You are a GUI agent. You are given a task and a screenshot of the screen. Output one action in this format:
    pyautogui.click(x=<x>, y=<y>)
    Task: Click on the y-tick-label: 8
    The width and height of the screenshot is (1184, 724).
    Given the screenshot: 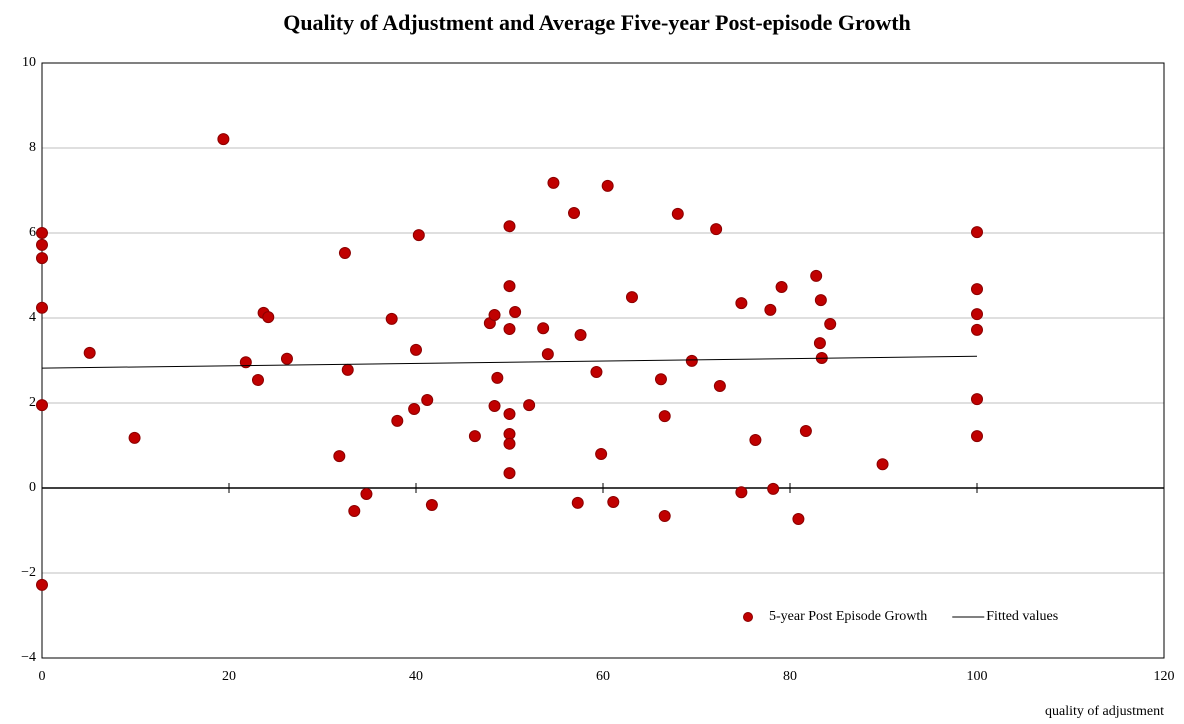 What is the action you would take?
    pyautogui.click(x=32, y=147)
    